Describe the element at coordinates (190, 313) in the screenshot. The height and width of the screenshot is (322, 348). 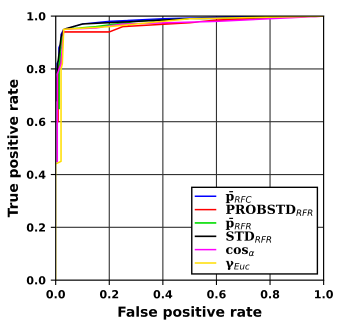
I see `x-axis-title: False positive rate` at that location.